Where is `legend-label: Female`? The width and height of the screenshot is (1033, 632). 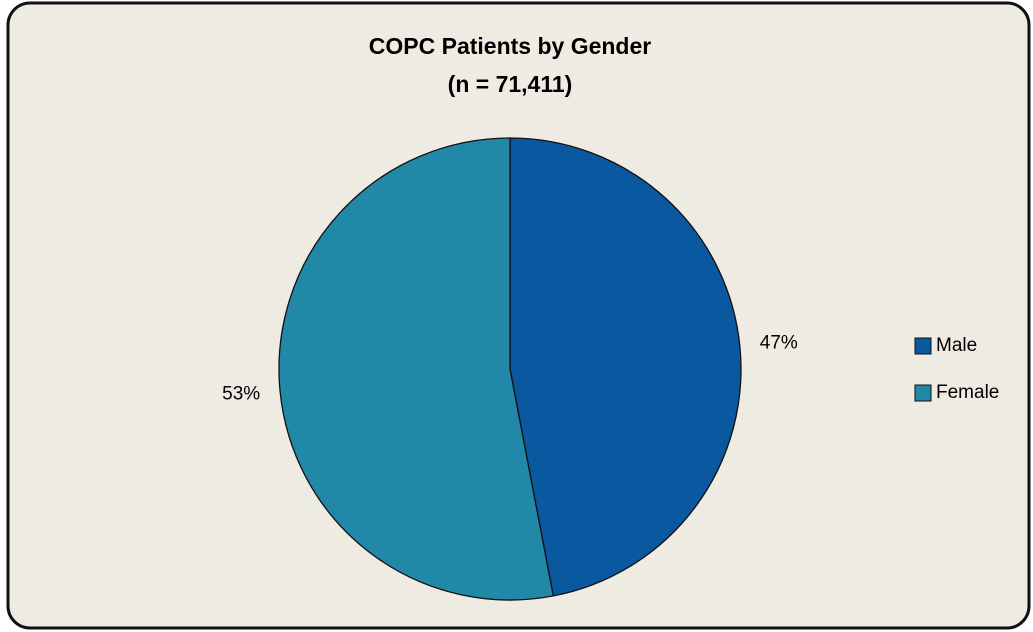 legend-label: Female is located at coordinates (967, 392).